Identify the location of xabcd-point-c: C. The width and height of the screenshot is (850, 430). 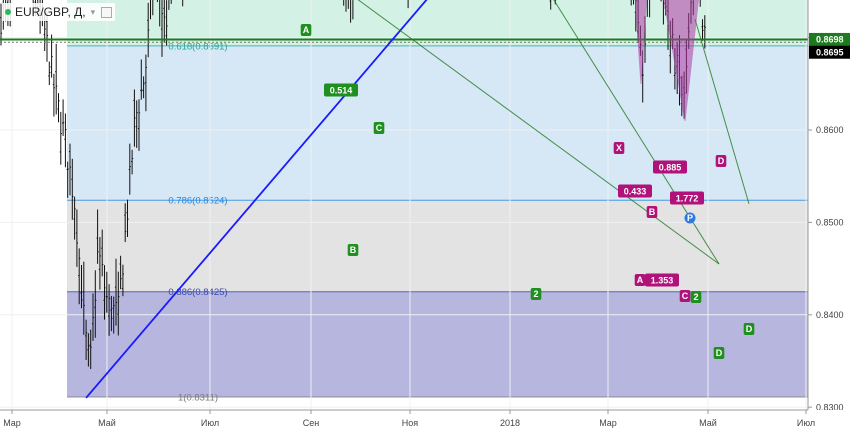
(685, 296).